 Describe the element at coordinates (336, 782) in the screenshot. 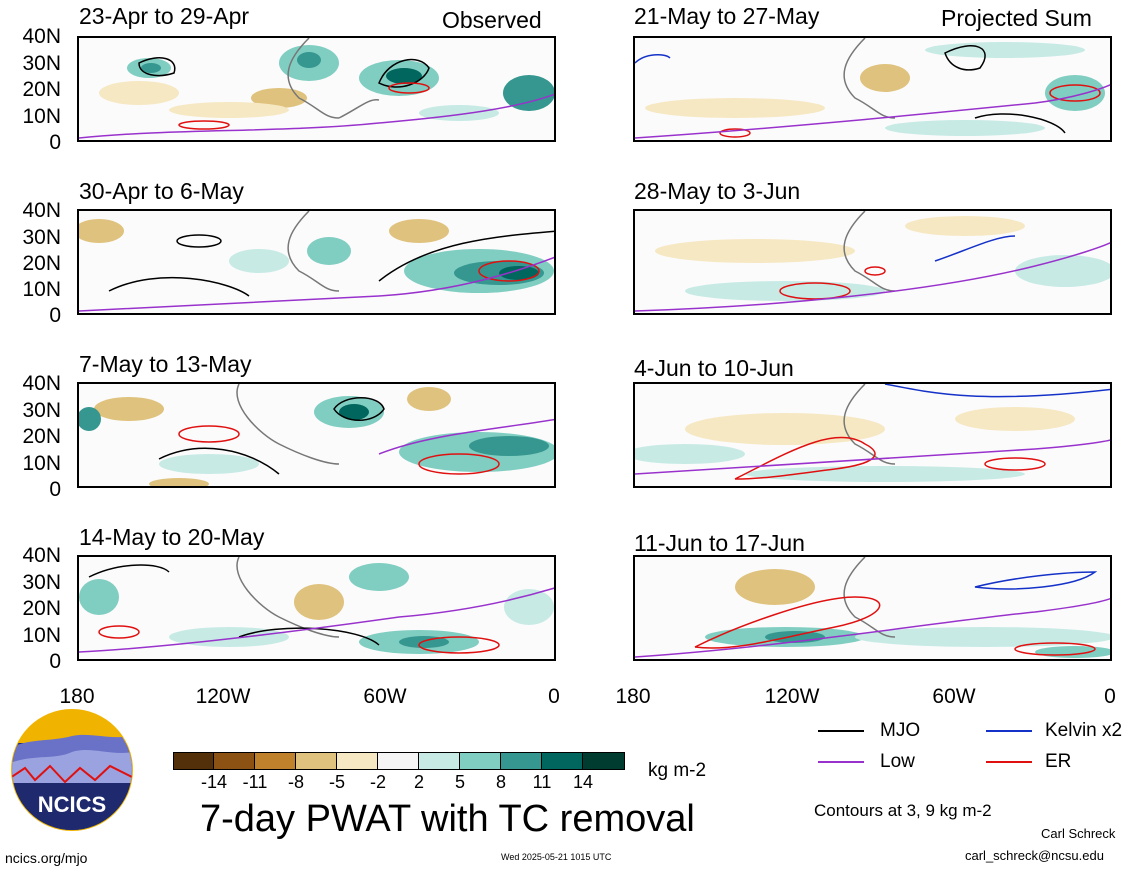

I see `colorbar-label: -5` at that location.